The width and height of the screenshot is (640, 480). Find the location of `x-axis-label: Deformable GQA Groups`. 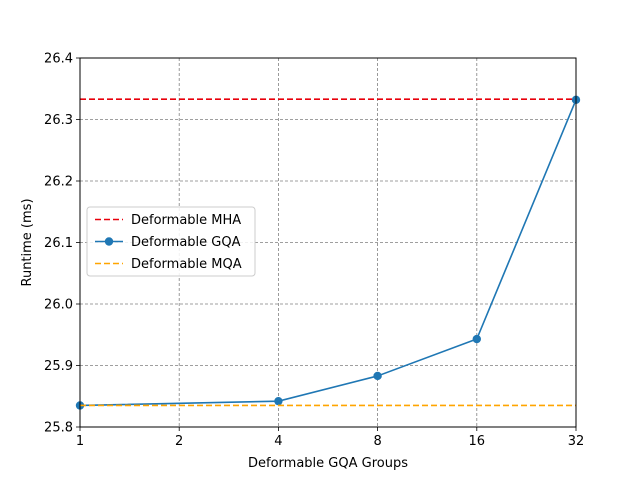

x-axis-label: Deformable GQA Groups is located at coordinates (328, 463).